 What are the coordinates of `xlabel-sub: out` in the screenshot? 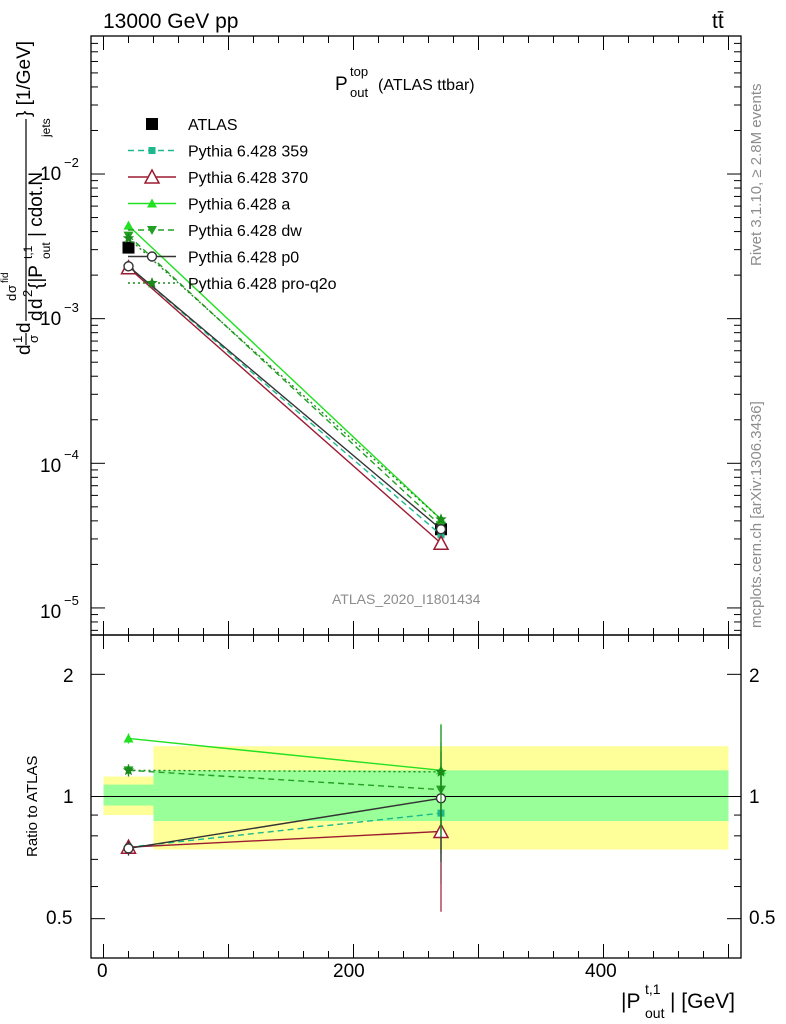 It's located at (655, 1013).